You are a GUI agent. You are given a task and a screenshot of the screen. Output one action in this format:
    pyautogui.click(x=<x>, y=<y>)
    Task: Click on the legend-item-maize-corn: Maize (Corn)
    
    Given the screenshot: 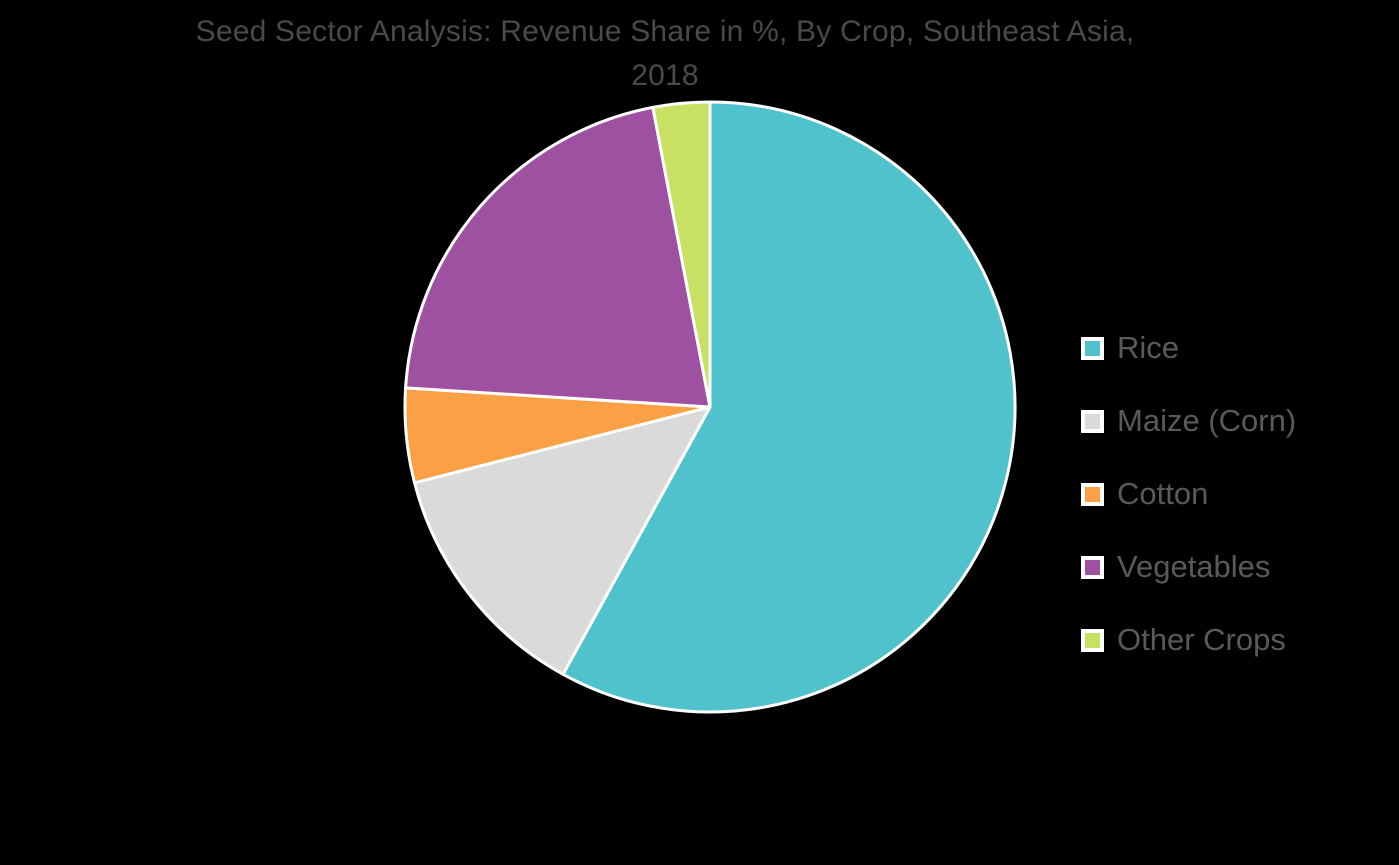 What is the action you would take?
    pyautogui.click(x=1188, y=421)
    